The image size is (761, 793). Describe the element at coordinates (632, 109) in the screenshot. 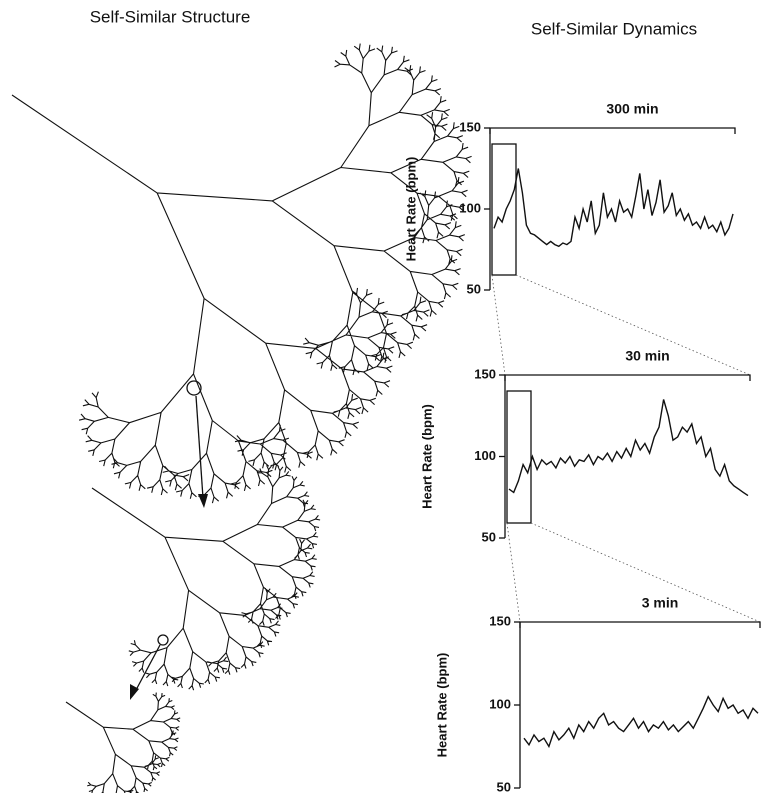

I see `span-label: 300 min` at that location.